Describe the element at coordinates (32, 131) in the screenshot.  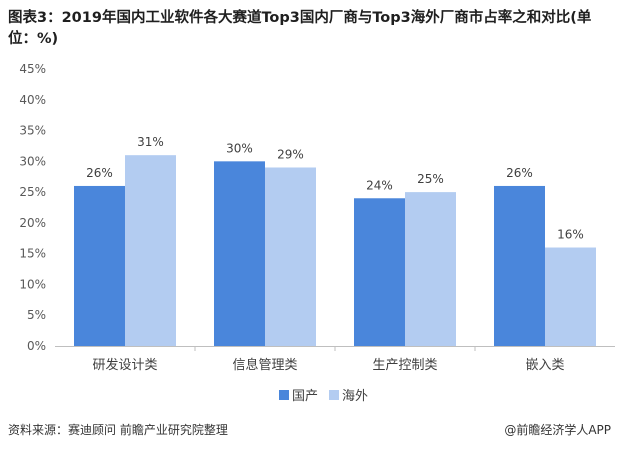
I see `y-tick-label: 35%` at that location.